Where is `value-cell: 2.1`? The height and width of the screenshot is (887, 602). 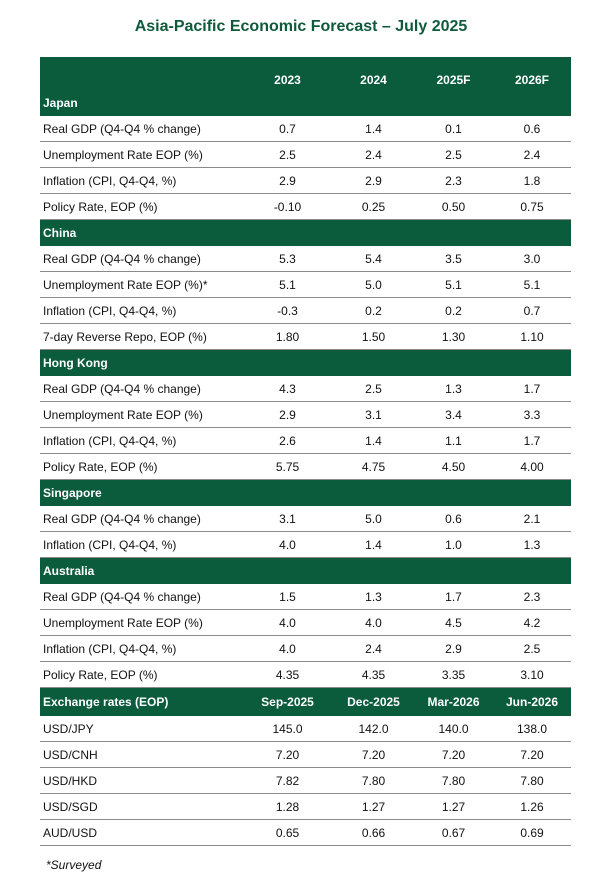
value-cell: 2.1 is located at coordinates (532, 519).